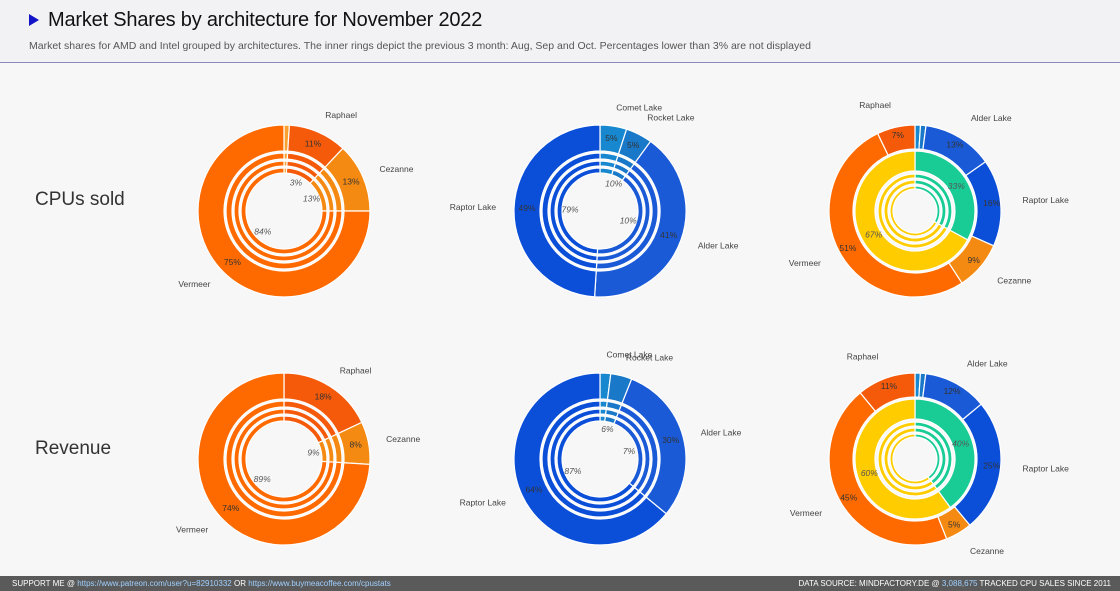 The image size is (1120, 591). What do you see at coordinates (319, 583) in the screenshot?
I see `buymeacoffee-link: https://www.buymeacoffee.com/cpustats` at bounding box center [319, 583].